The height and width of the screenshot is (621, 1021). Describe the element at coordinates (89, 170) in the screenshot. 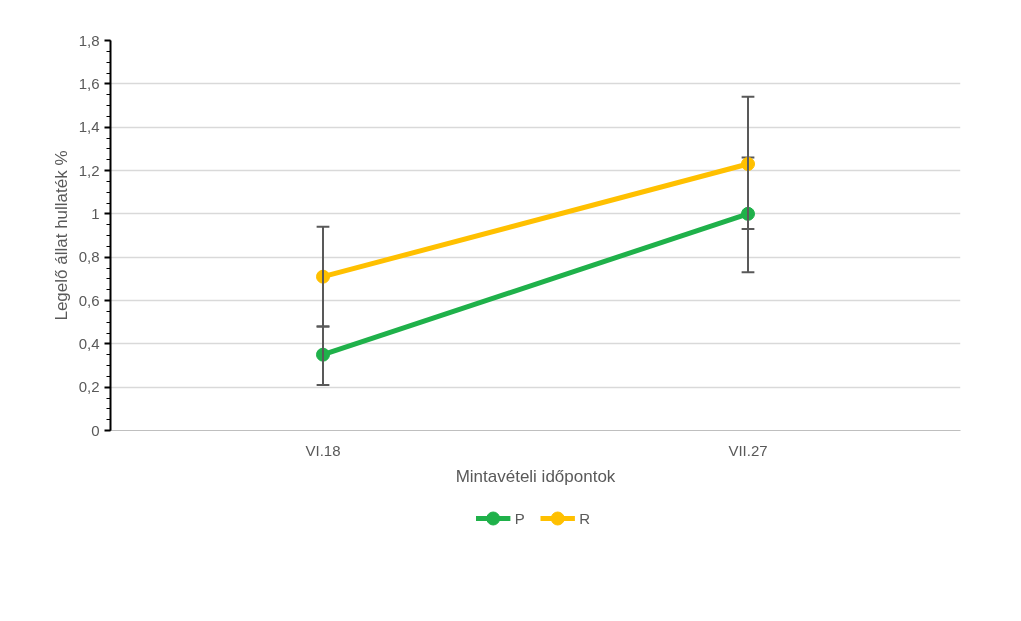

I see `y-tick-label: 1,2` at that location.